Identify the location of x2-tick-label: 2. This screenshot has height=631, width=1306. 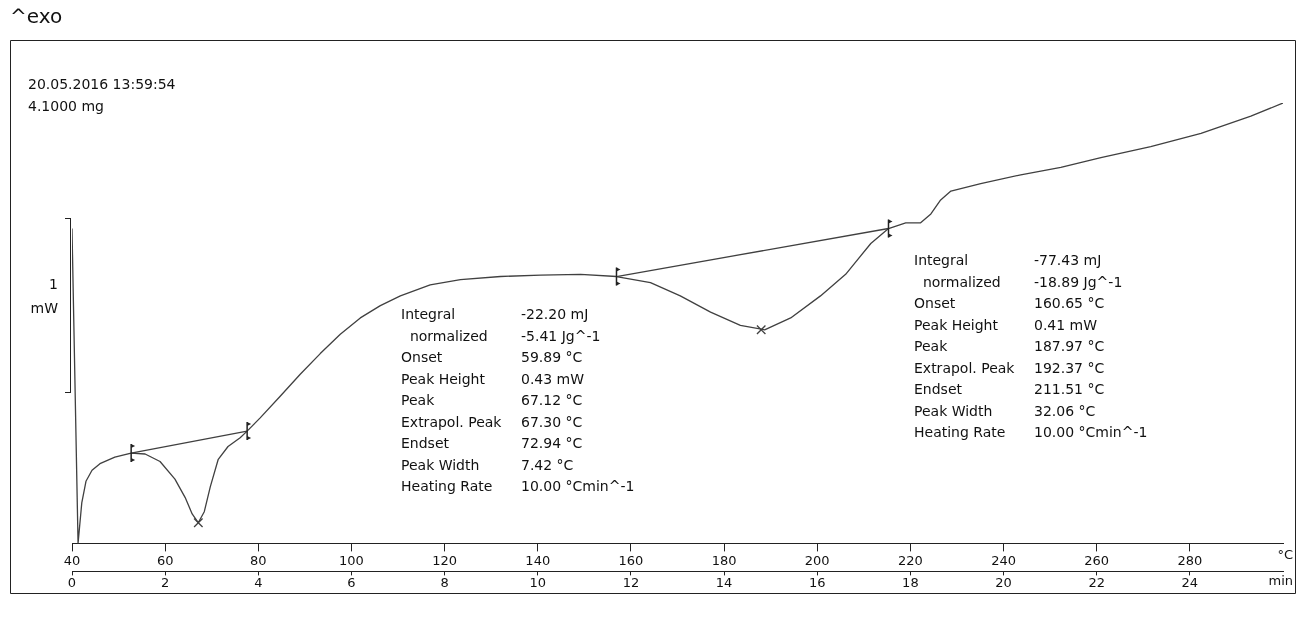
(165, 582).